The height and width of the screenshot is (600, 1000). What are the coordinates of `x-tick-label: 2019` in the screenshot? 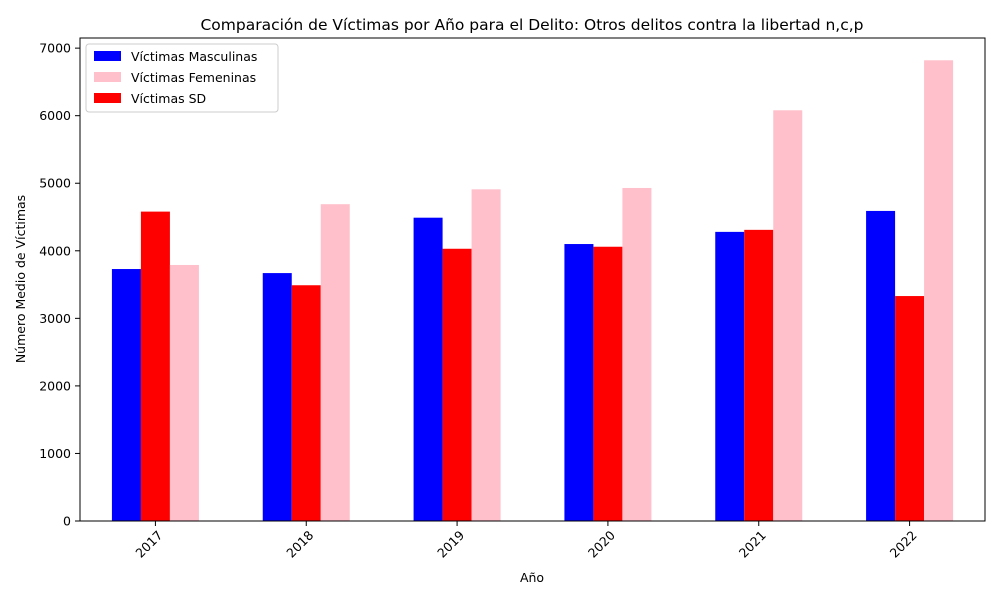 It's located at (450, 543).